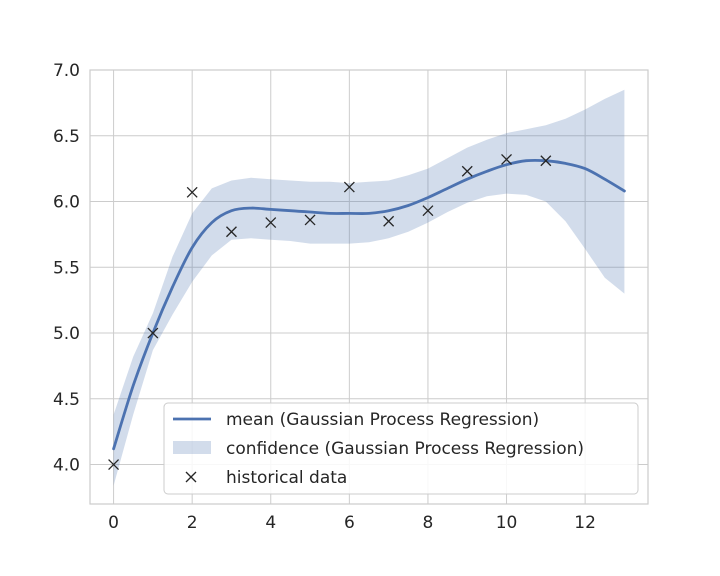  What do you see at coordinates (428, 523) in the screenshot?
I see `x-tick-label: 8` at bounding box center [428, 523].